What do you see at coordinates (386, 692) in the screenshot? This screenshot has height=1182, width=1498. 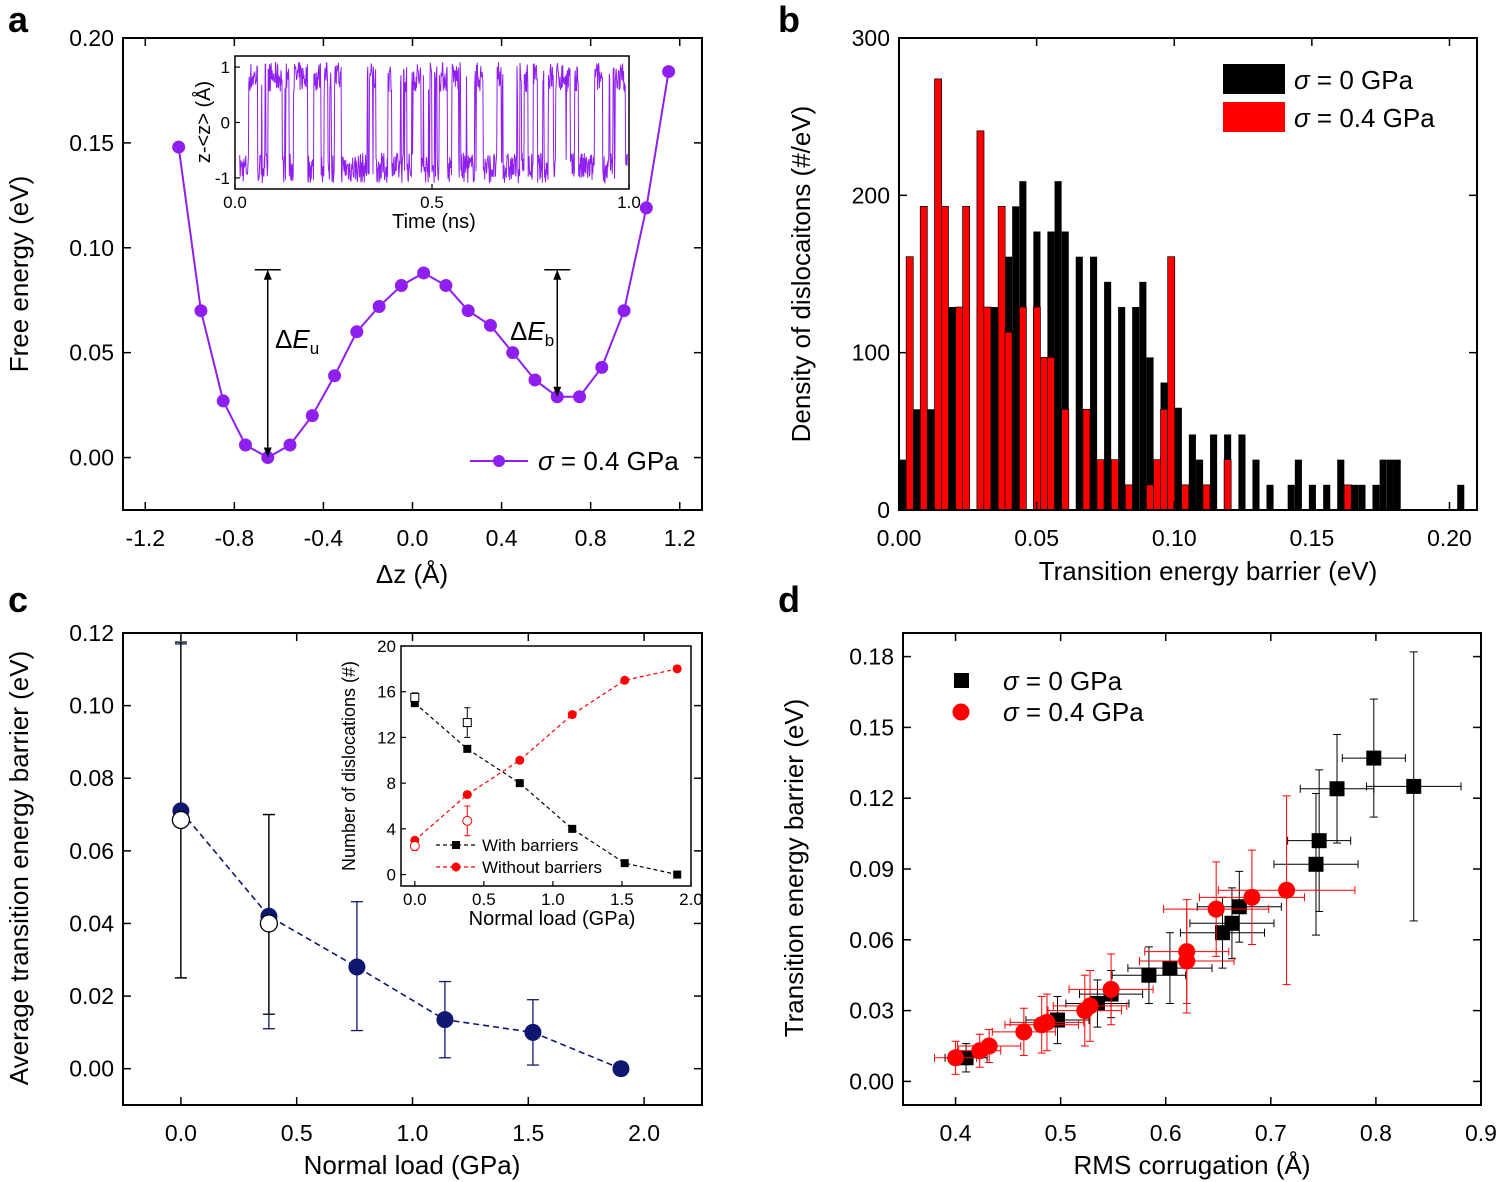 I see `inset-y-tick-label: 16` at bounding box center [386, 692].